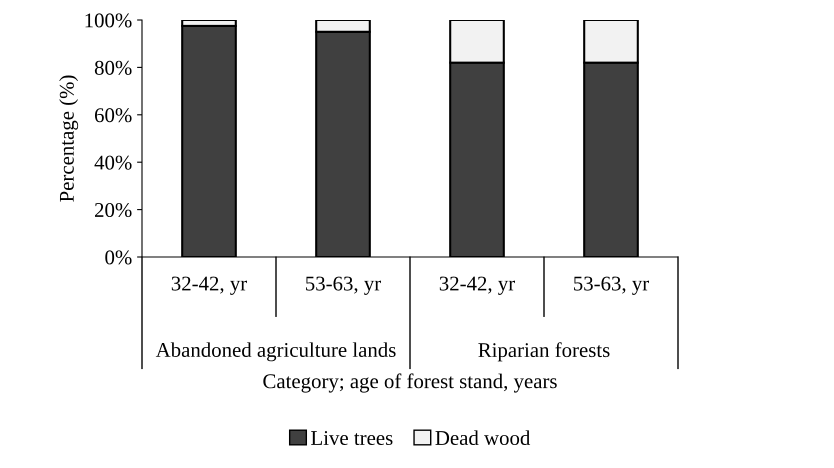 This screenshot has width=834, height=468. What do you see at coordinates (482, 438) in the screenshot?
I see `legend-label: Dead wood` at bounding box center [482, 438].